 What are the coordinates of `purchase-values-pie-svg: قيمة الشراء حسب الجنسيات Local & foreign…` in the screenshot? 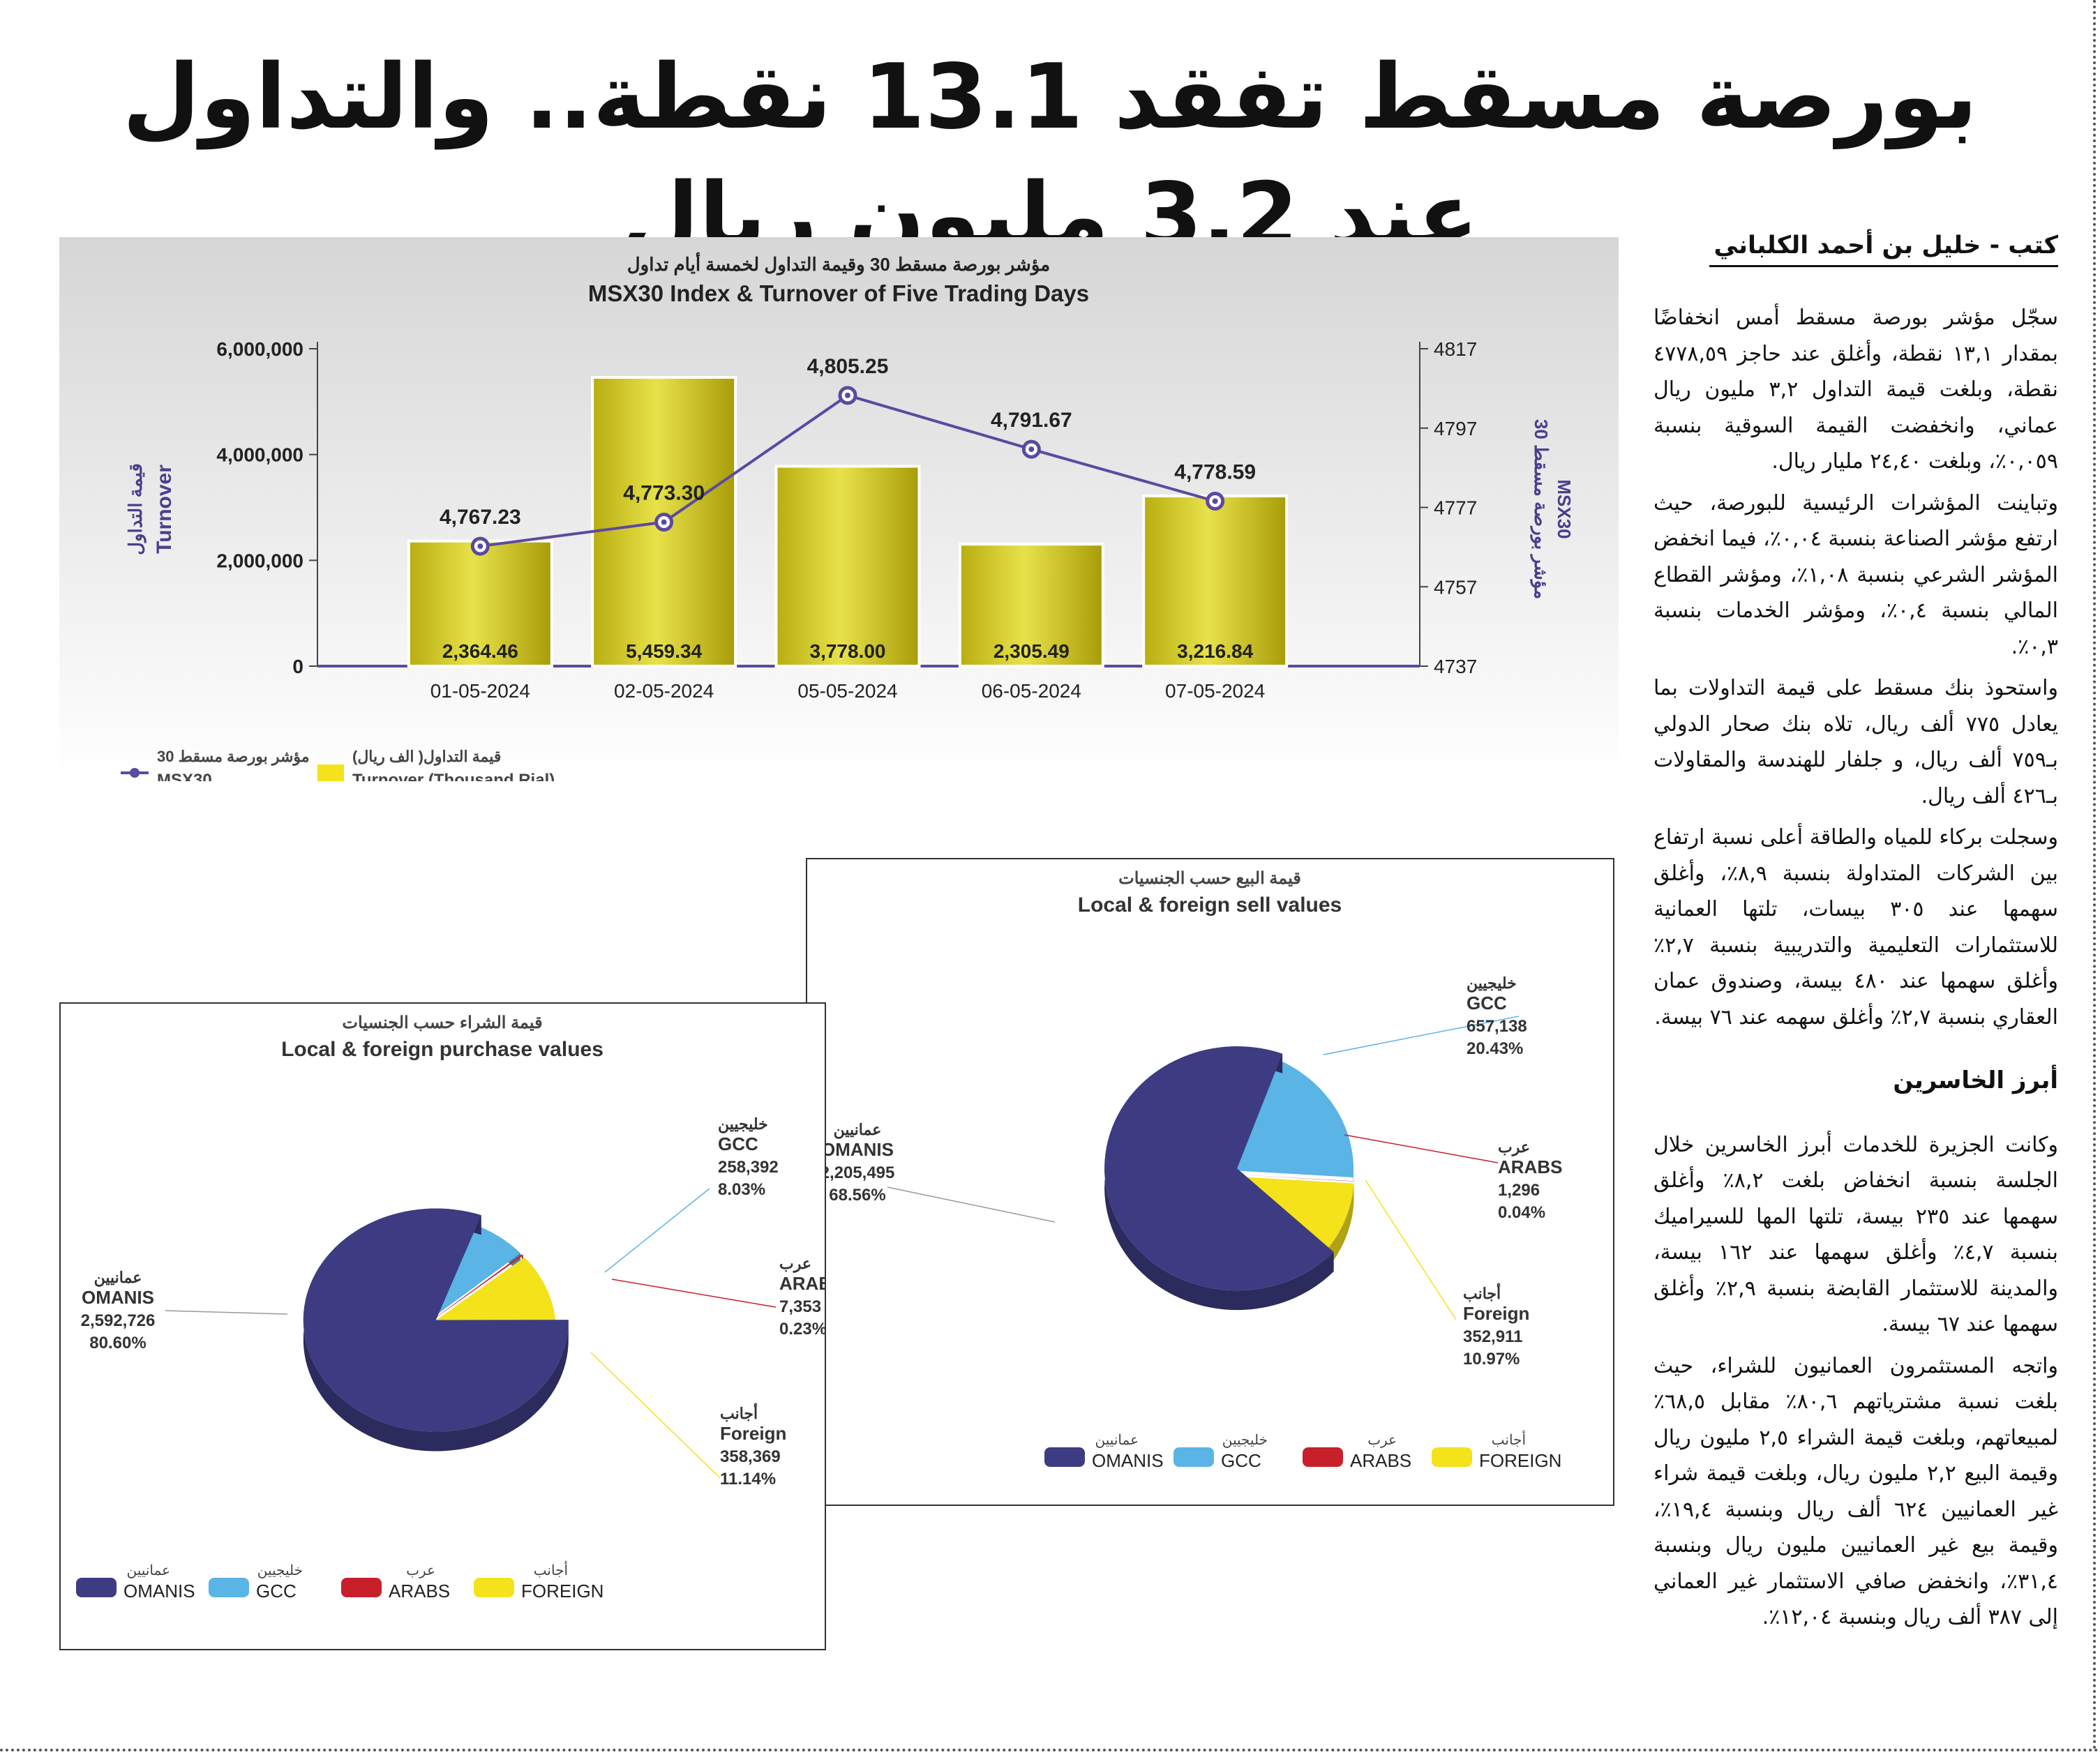 It's located at (451, 1307).